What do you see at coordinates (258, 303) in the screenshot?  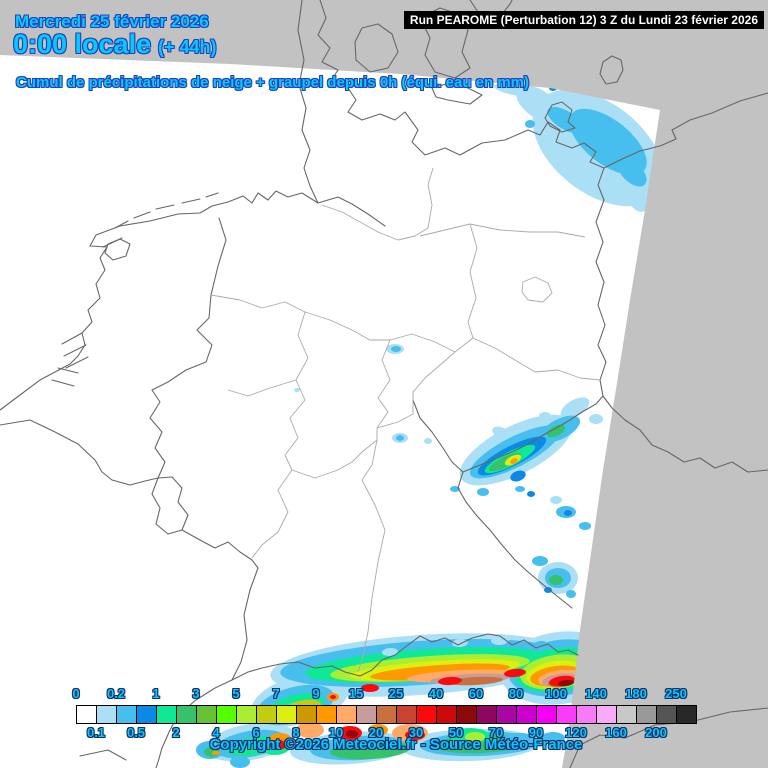 I see `nds-nrw-border` at bounding box center [258, 303].